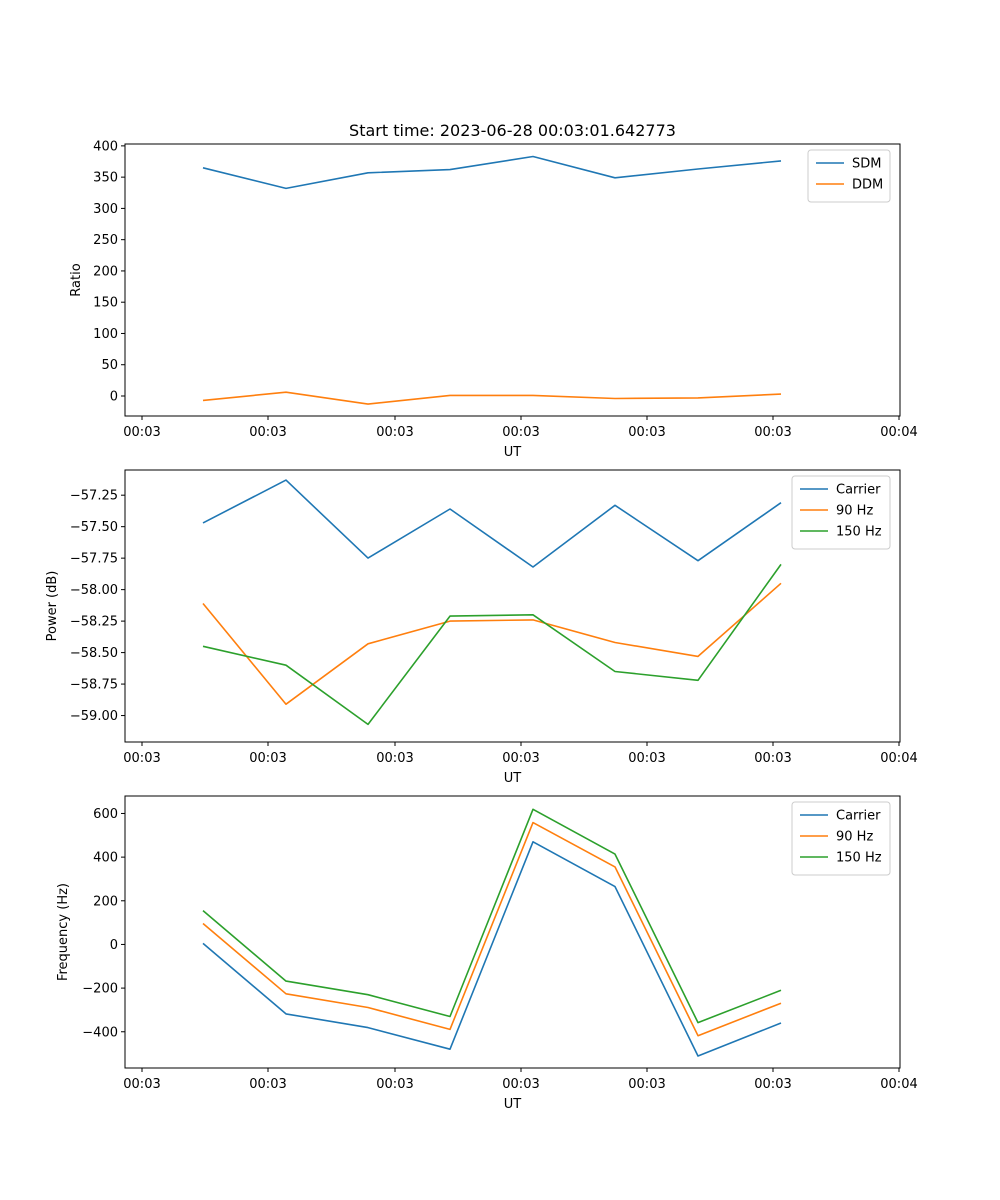 The image size is (1000, 1200). What do you see at coordinates (105, 334) in the screenshot?
I see `y-tick-label: 100` at bounding box center [105, 334].